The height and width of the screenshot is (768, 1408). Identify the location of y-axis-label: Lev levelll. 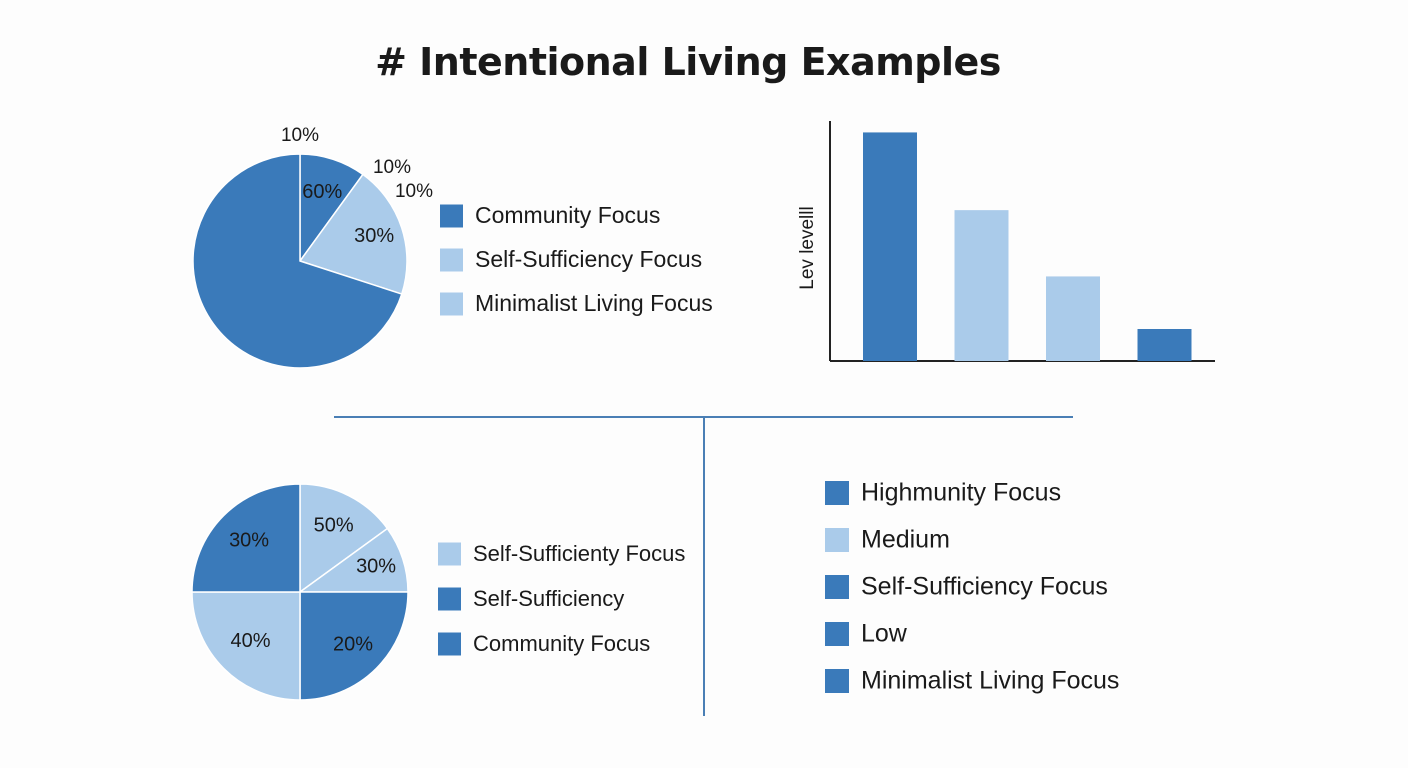
(807, 247).